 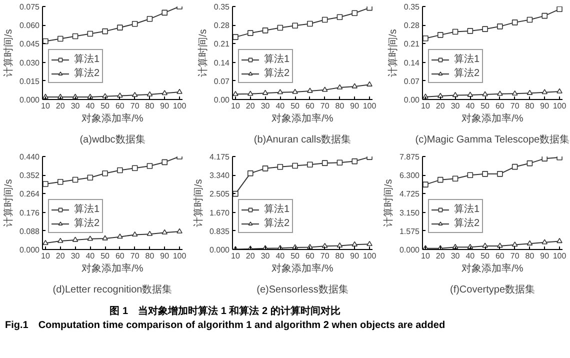 What do you see at coordinates (409, 213) in the screenshot?
I see `y-tick-label: 3.150` at bounding box center [409, 213].